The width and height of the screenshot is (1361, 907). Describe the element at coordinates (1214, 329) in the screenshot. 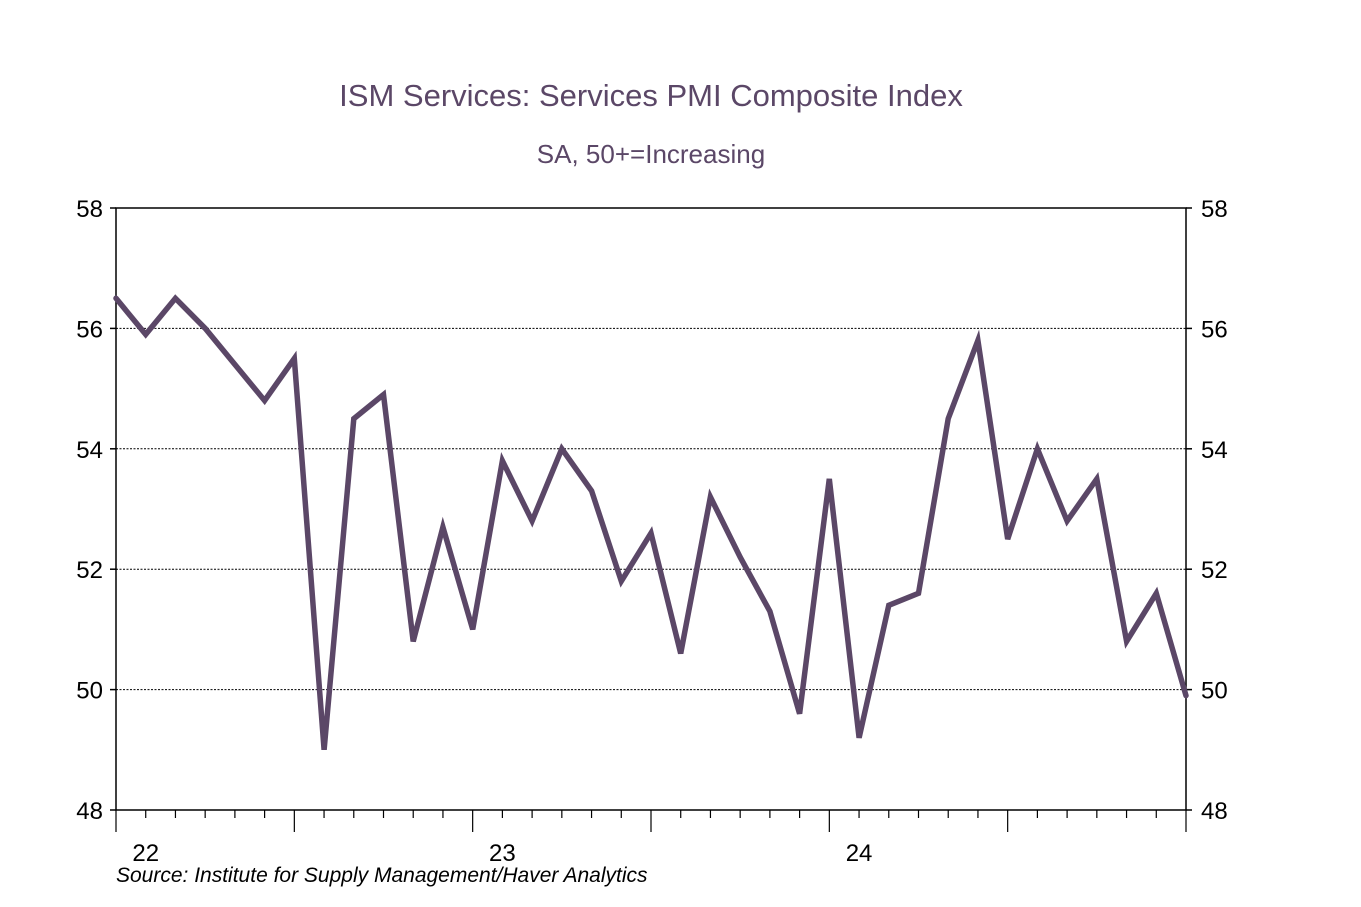

I see `y-tick-label-right-56: 56` at that location.